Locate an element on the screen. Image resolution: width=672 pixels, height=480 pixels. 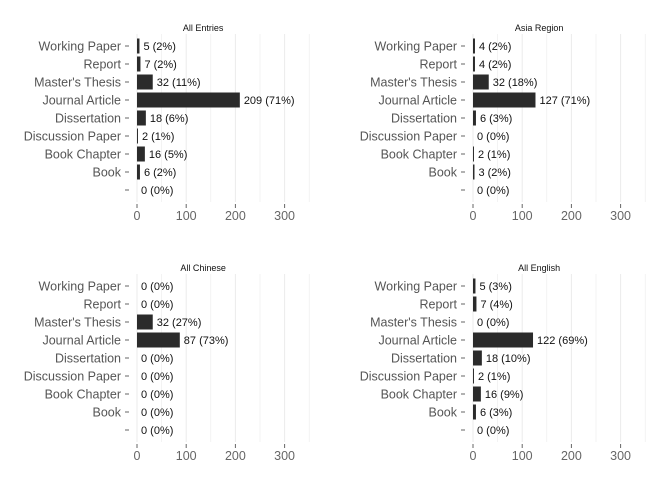
data-label: 7 (4%) is located at coordinates (496, 305).